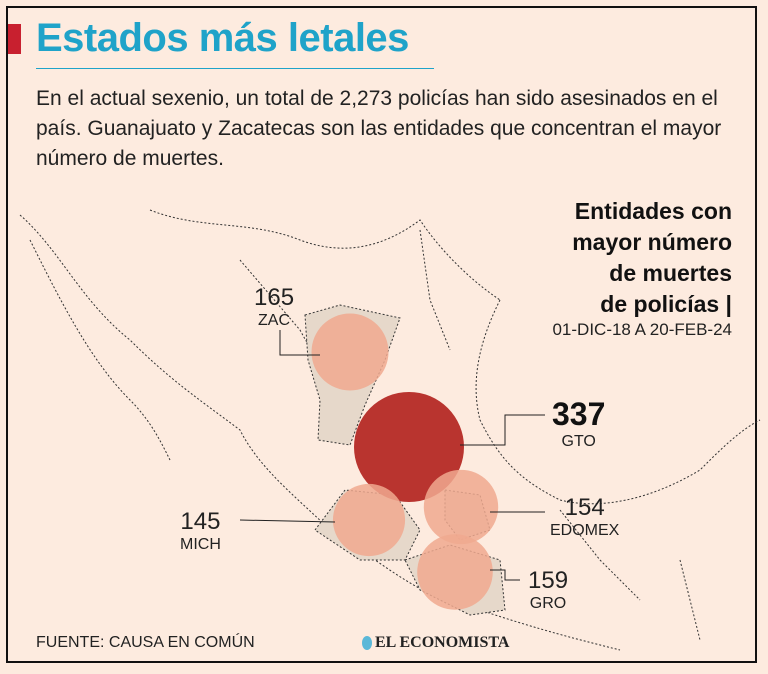 Image resolution: width=768 pixels, height=674 pixels. What do you see at coordinates (235, 68) in the screenshot?
I see `title-divider` at bounding box center [235, 68].